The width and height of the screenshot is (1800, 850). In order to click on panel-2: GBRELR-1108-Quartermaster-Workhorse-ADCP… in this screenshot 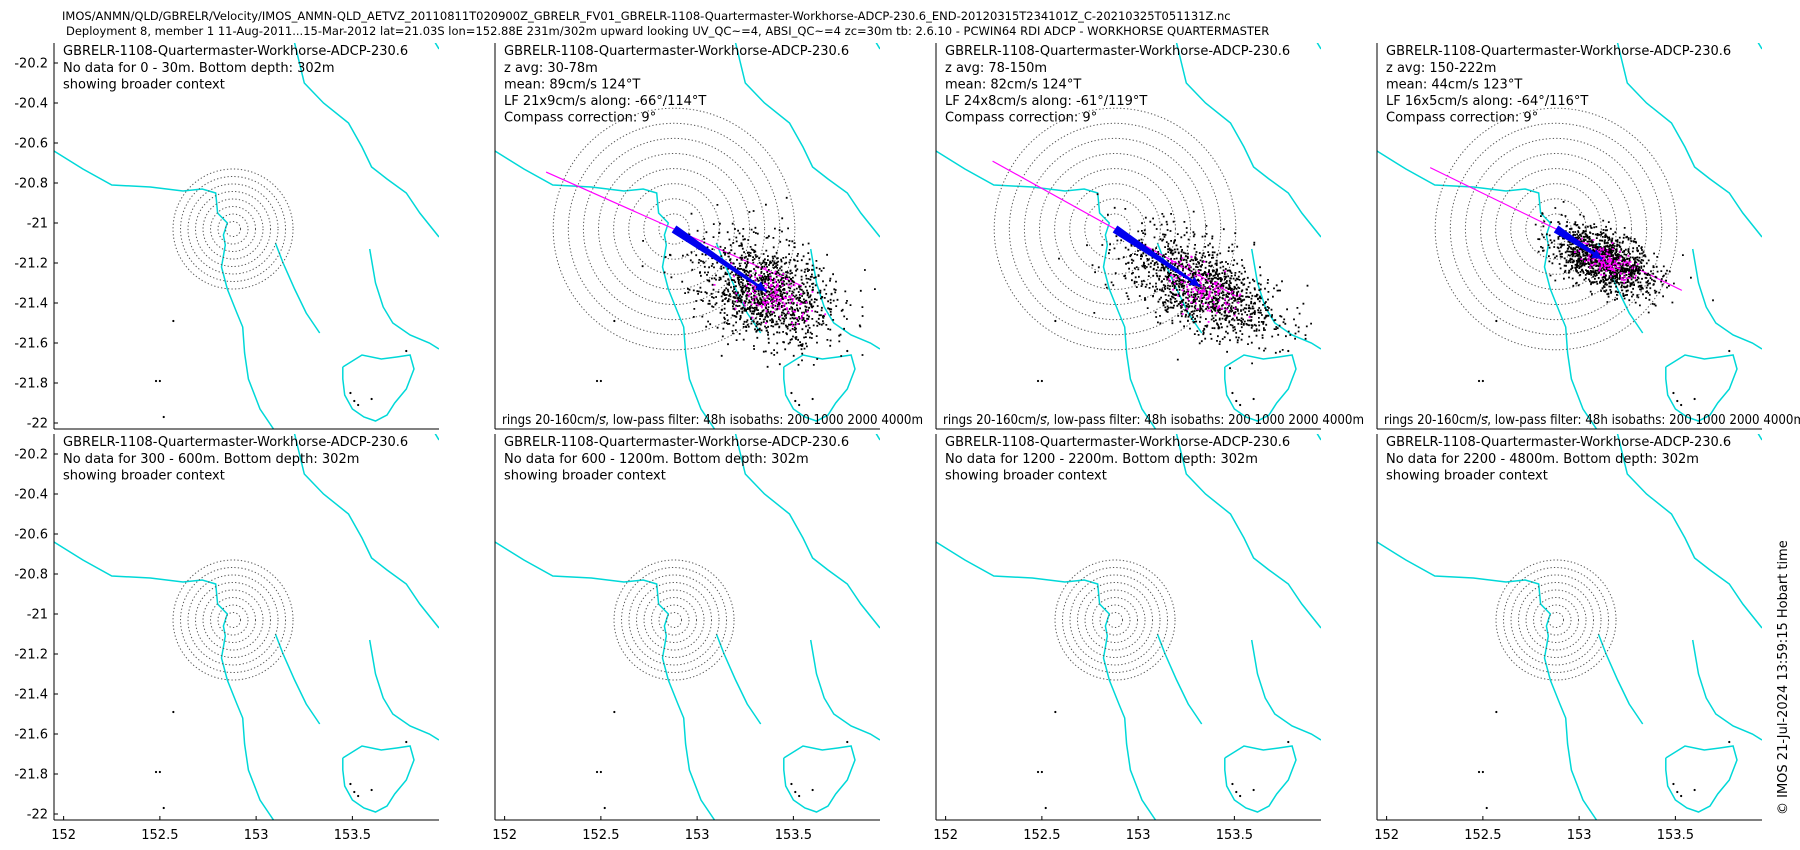, I will do `click(708, 236)`.